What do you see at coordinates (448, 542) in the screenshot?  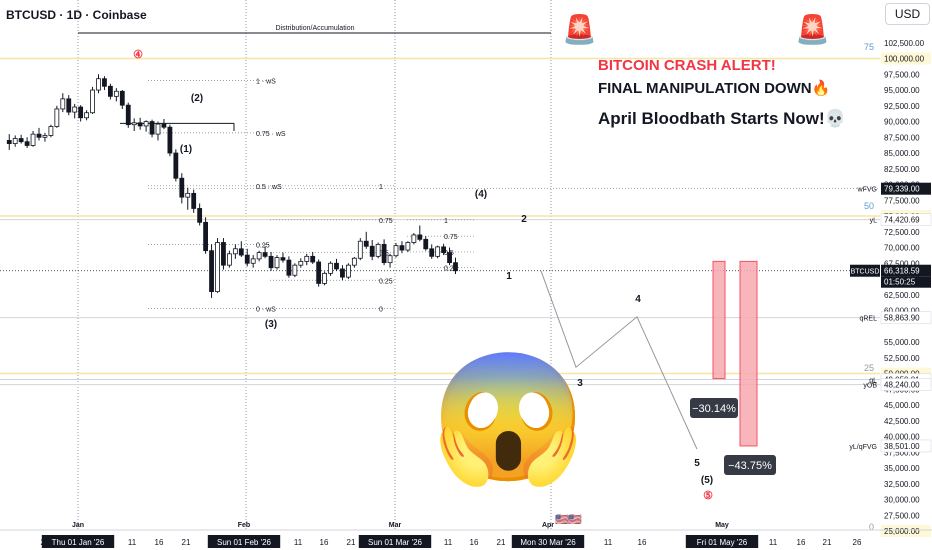 I see `time-tick: 11` at bounding box center [448, 542].